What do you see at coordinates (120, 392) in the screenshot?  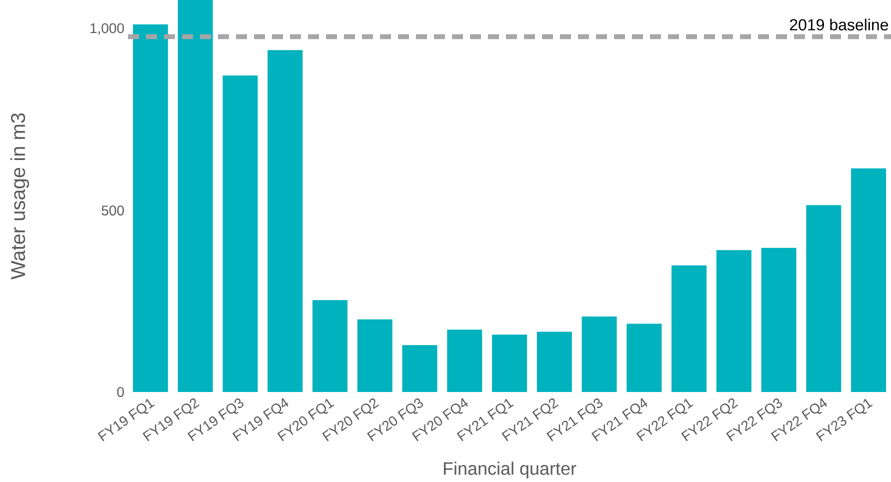 I see `y-tick-label: 0` at bounding box center [120, 392].